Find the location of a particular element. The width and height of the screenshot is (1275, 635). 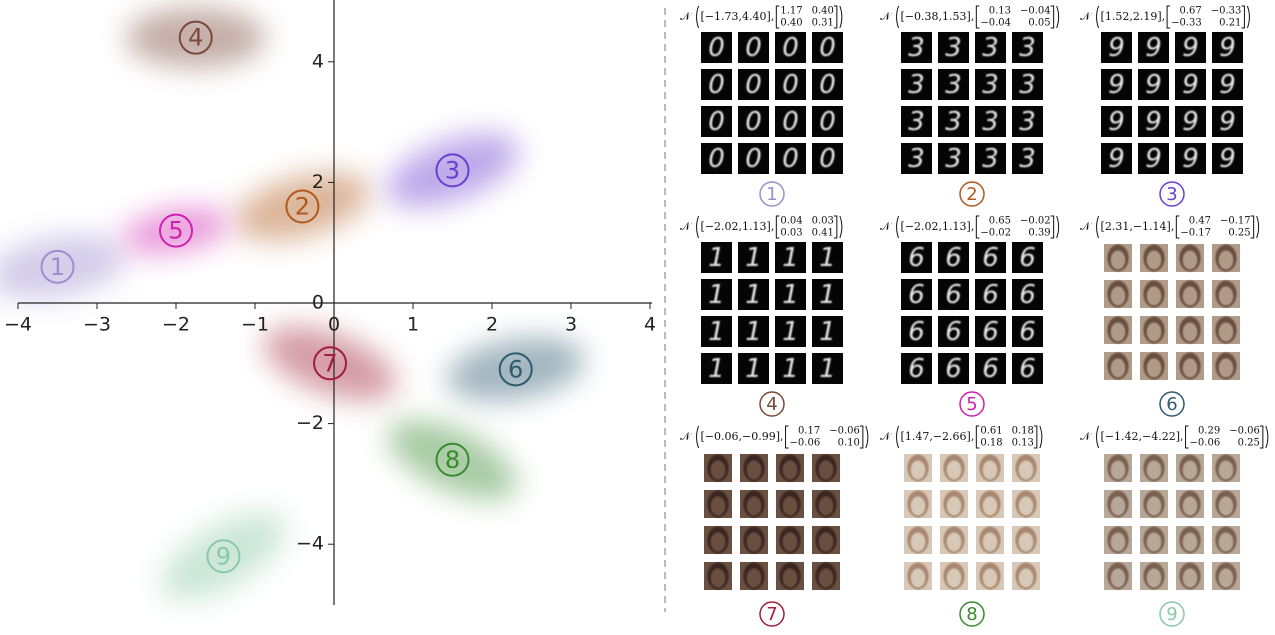

cov-entry: 0.61 is located at coordinates (991, 431).